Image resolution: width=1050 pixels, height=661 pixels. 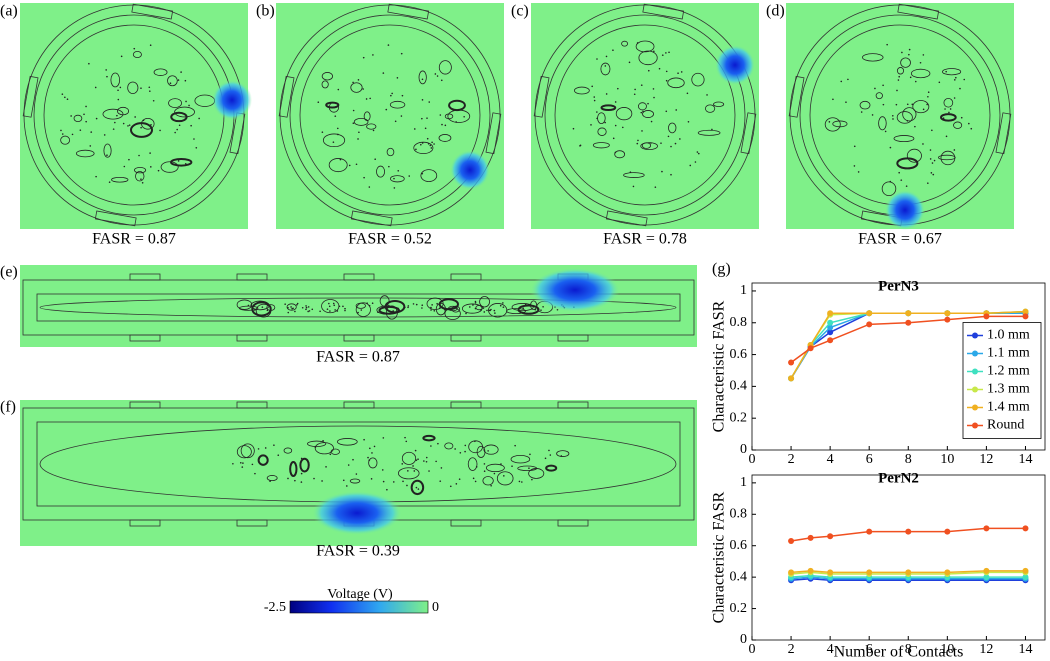 What do you see at coordinates (721, 269) in the screenshot?
I see `panel-label: (g)` at bounding box center [721, 269].